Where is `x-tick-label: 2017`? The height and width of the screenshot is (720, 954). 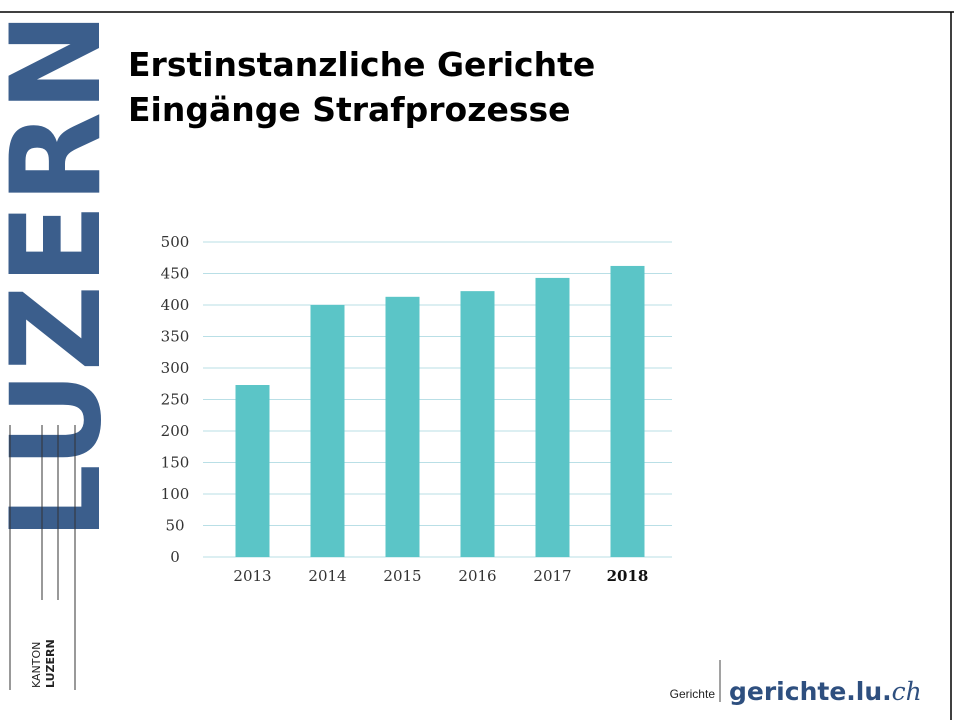 x-tick-label: 2017 is located at coordinates (552, 576).